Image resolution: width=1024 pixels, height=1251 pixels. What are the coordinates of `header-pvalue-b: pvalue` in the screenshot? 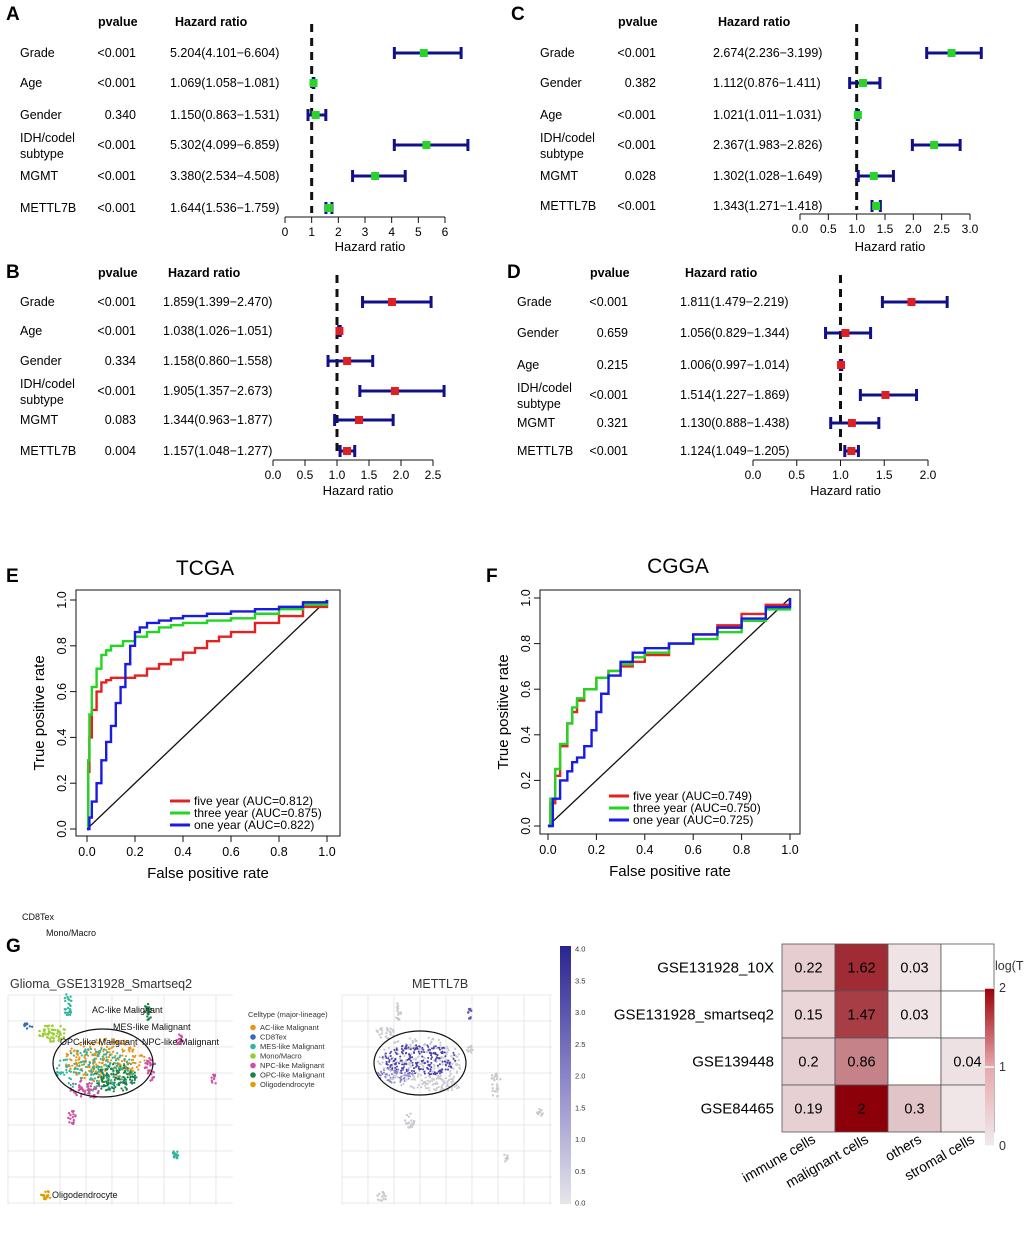 It's located at (118, 273).